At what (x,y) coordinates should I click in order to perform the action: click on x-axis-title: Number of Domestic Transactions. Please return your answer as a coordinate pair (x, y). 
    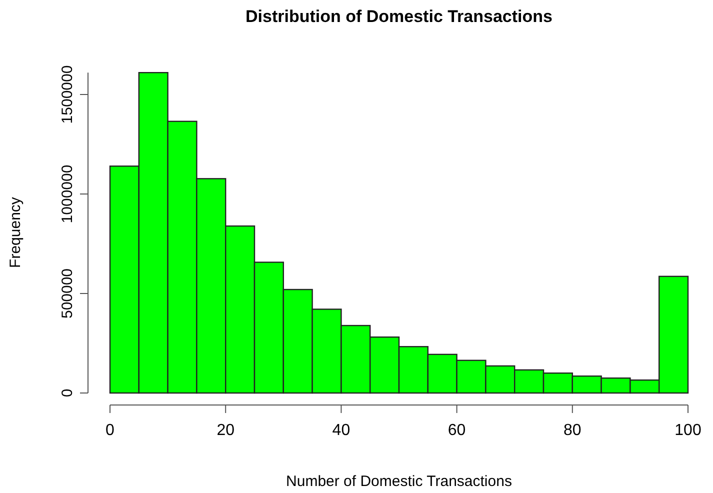
    Looking at the image, I should click on (399, 481).